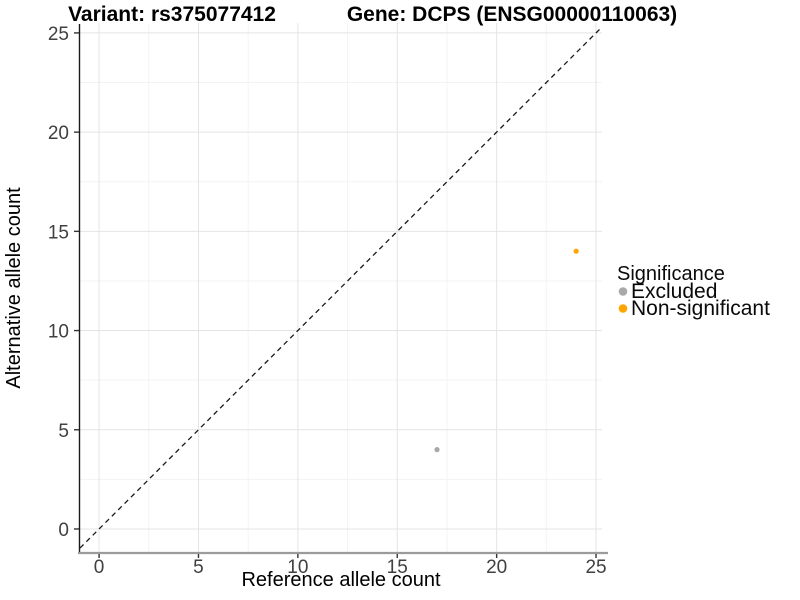 This screenshot has width=800, height=600. I want to click on x-axis-tick-labels: 0 5 10 15 20 25, so click(350, 567).